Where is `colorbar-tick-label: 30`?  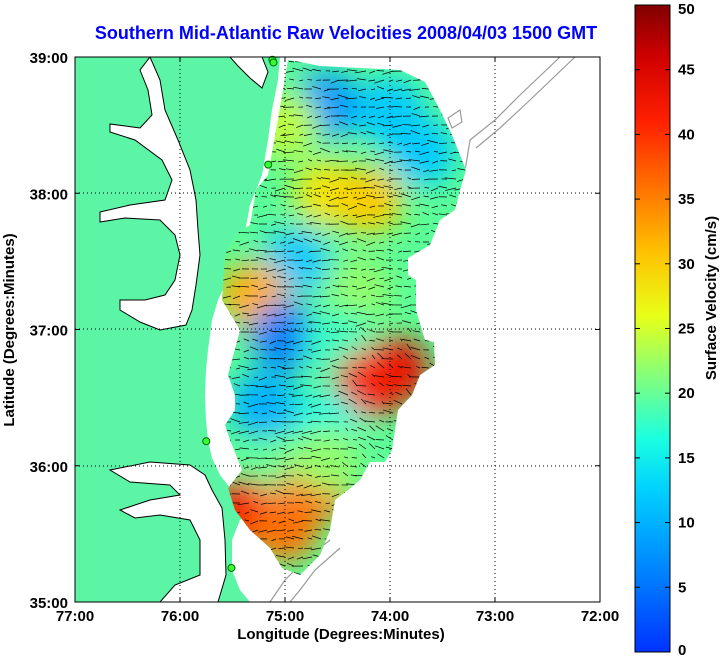 colorbar-tick-label: 30 is located at coordinates (686, 264).